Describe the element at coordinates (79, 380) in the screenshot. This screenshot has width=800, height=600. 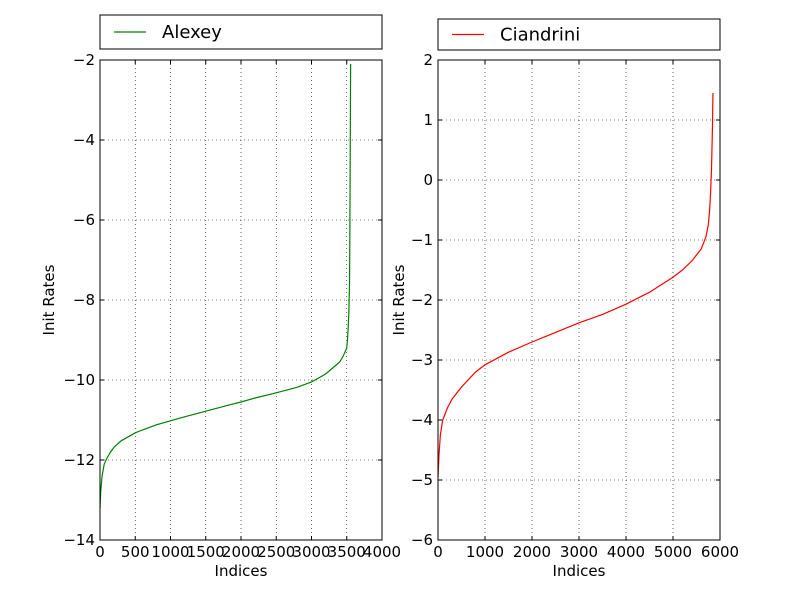
I see `y-tick-label: −10` at that location.